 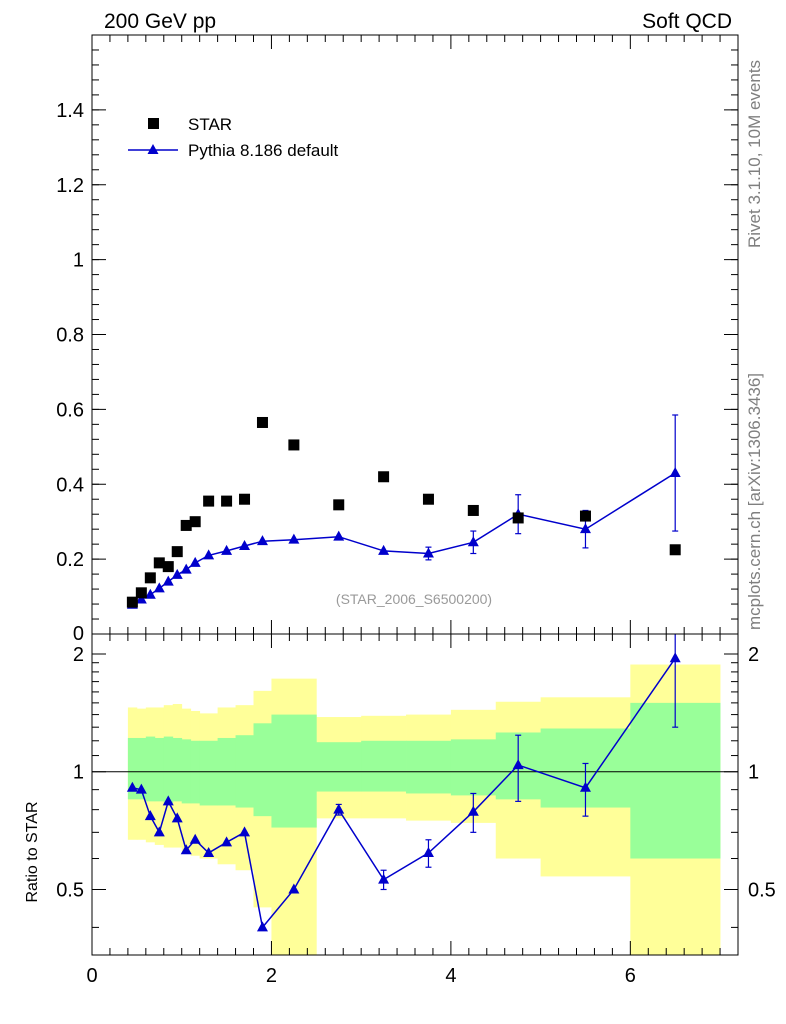 What do you see at coordinates (210, 124) in the screenshot?
I see `legend-star-label: STAR` at bounding box center [210, 124].